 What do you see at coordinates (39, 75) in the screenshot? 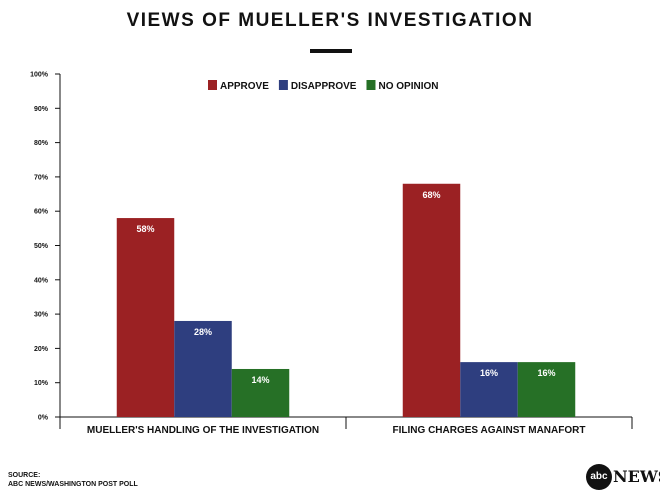
I see `y-tick-label: 100%` at bounding box center [39, 75].